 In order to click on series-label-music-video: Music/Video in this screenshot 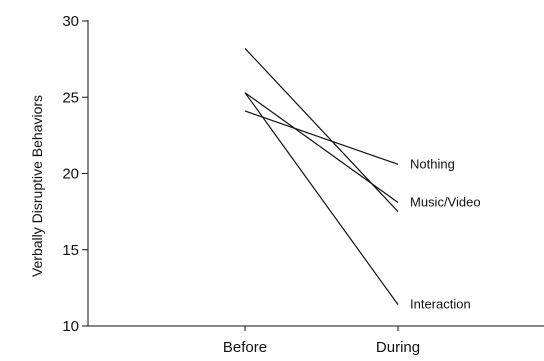, I will do `click(445, 201)`.